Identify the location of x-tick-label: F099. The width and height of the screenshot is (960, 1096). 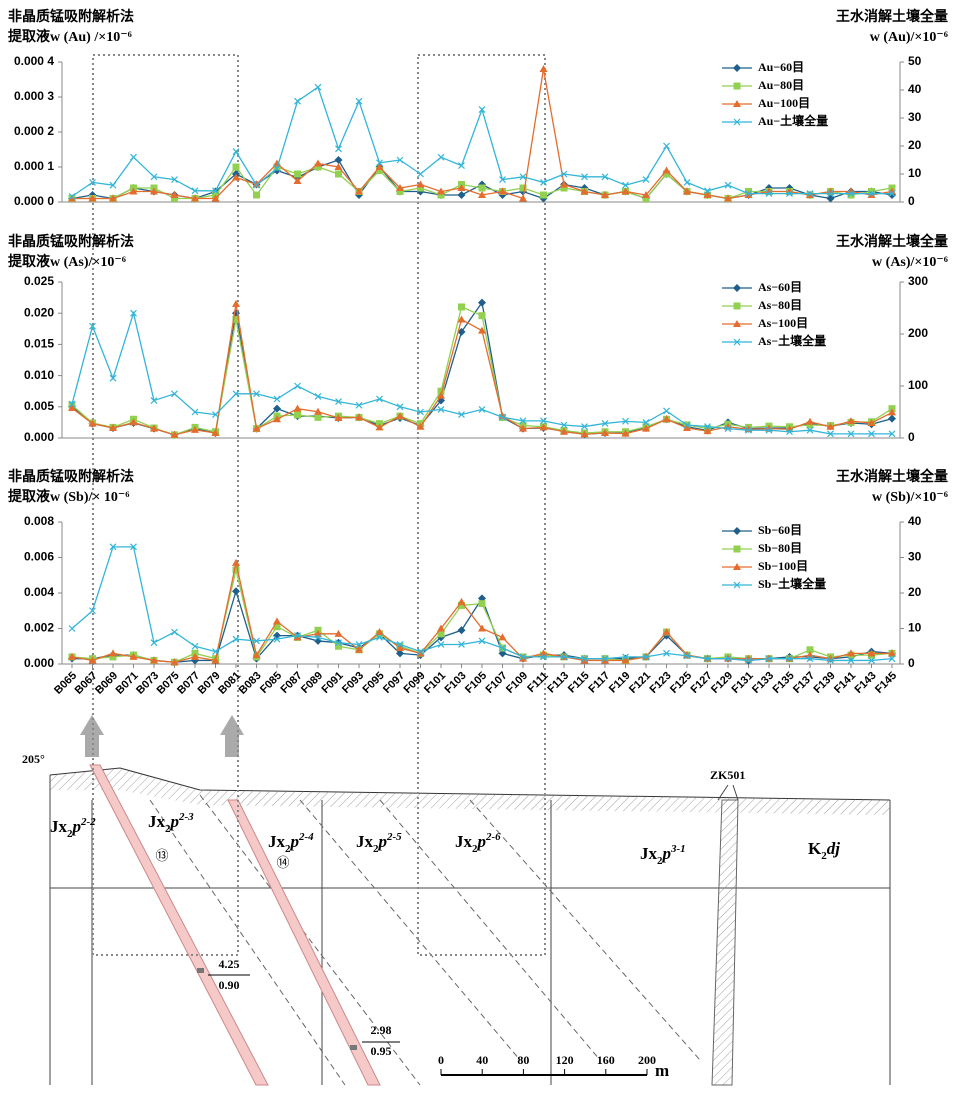
(414, 683).